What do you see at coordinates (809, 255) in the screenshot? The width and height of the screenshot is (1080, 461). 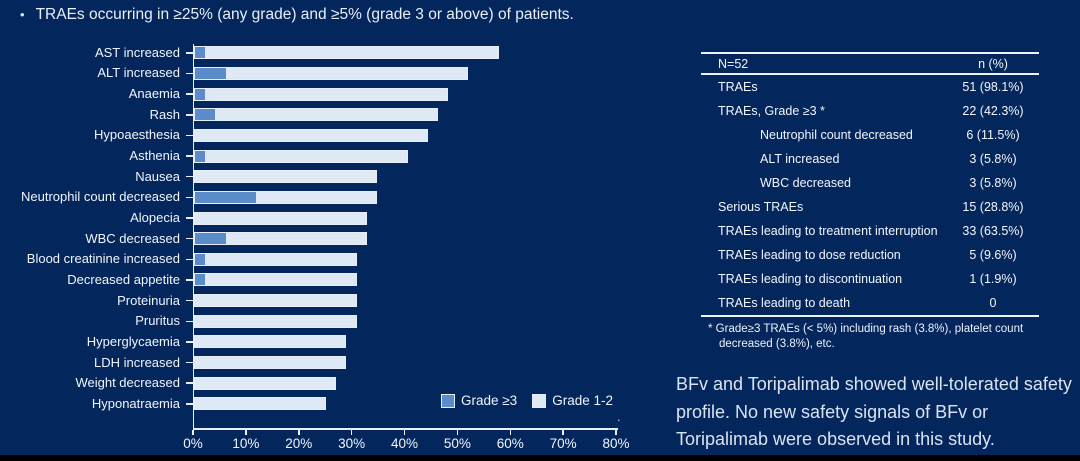 I see `table-row-label: TRAEs leading to dose reduction` at bounding box center [809, 255].